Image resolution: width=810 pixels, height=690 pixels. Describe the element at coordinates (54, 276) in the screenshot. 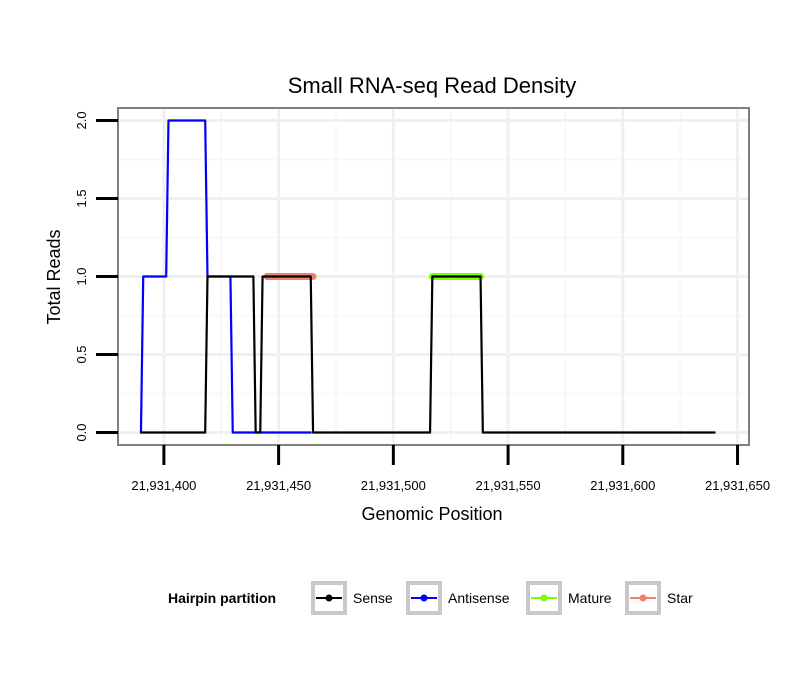

I see `y-axis-title: Total Reads` at that location.